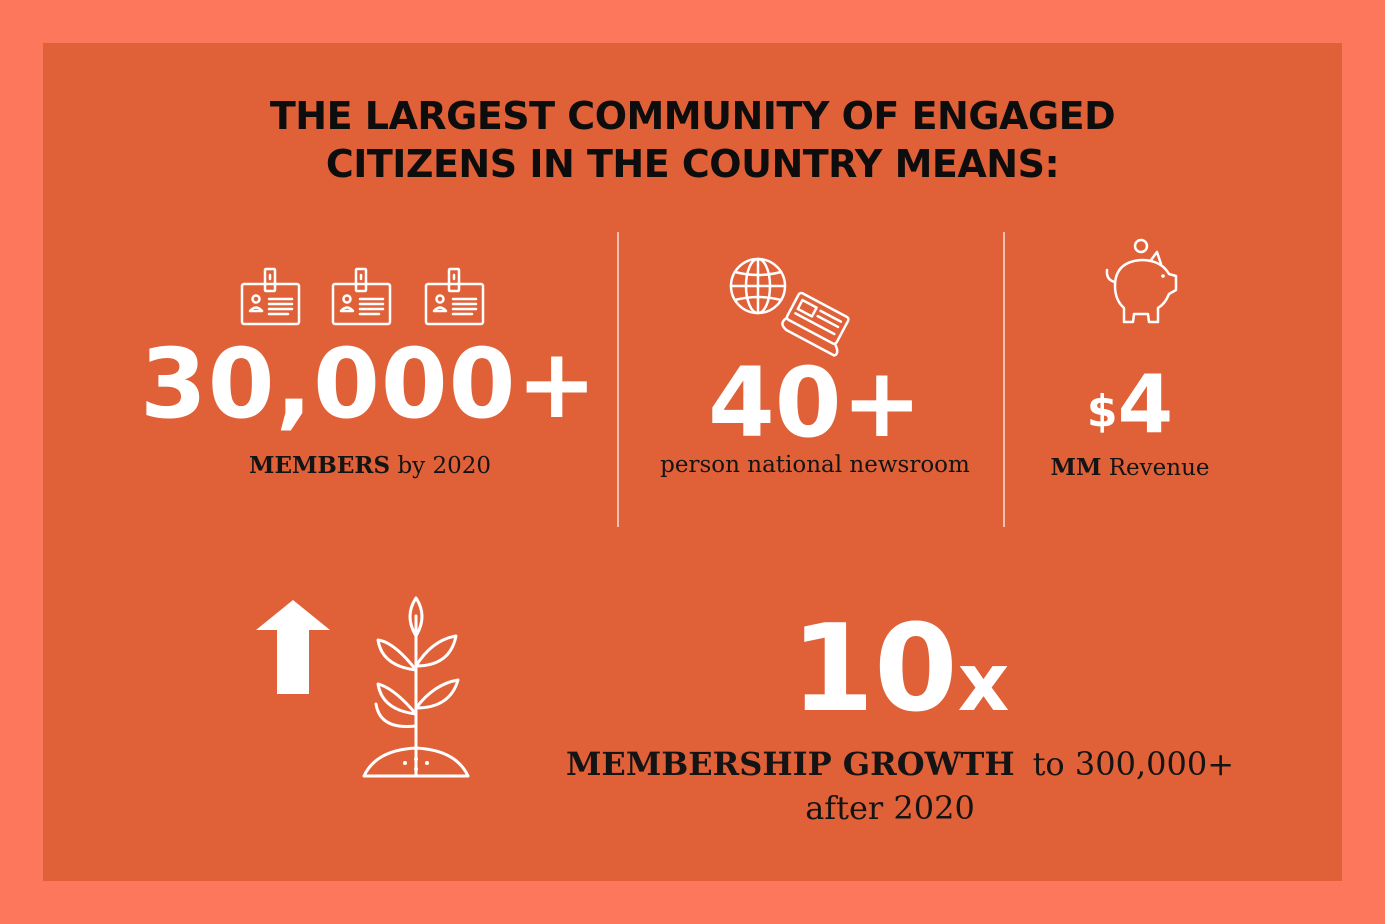 This screenshot has height=924, width=1385. I want to click on growth-caption-rest: to 300,000+, so click(1133, 764).